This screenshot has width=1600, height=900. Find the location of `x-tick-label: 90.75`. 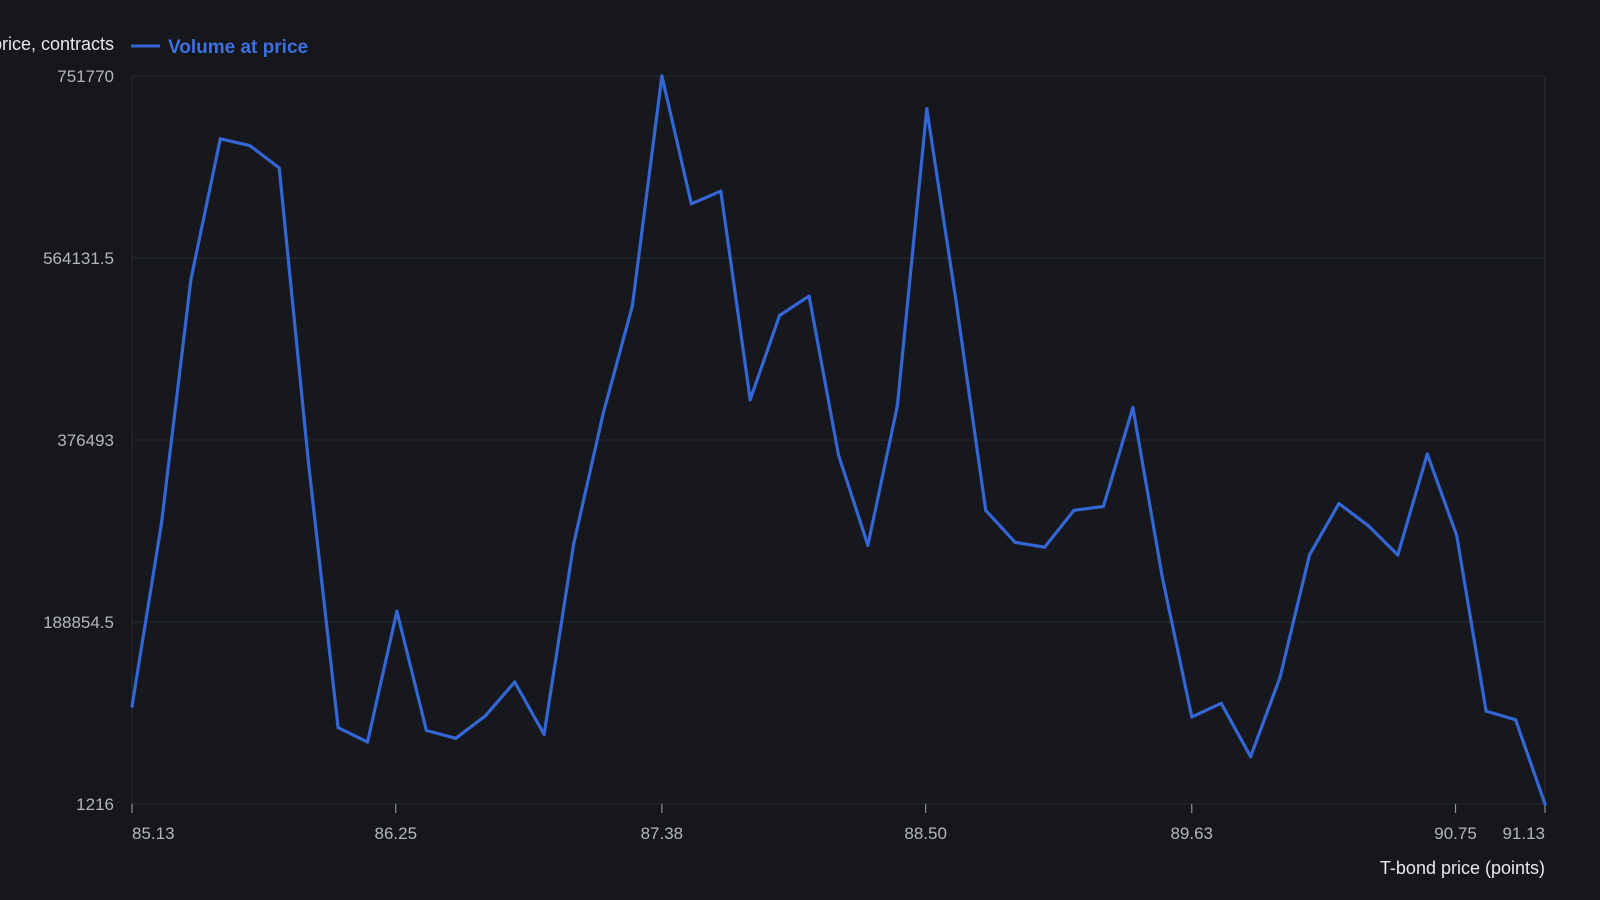

x-tick-label: 90.75 is located at coordinates (1455, 833).